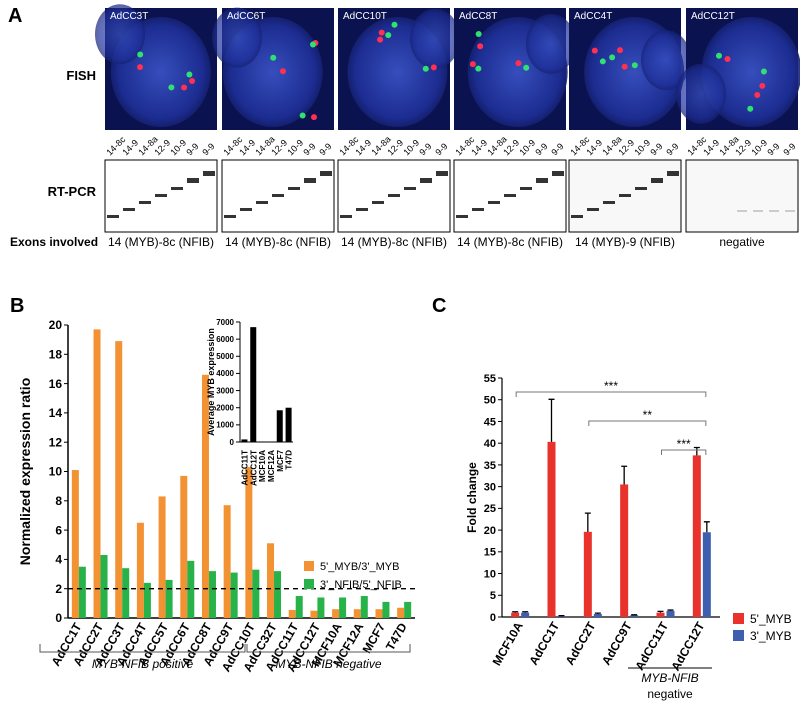 This screenshot has height=706, width=800. I want to click on y-tick-label: 20, so click(490, 531).